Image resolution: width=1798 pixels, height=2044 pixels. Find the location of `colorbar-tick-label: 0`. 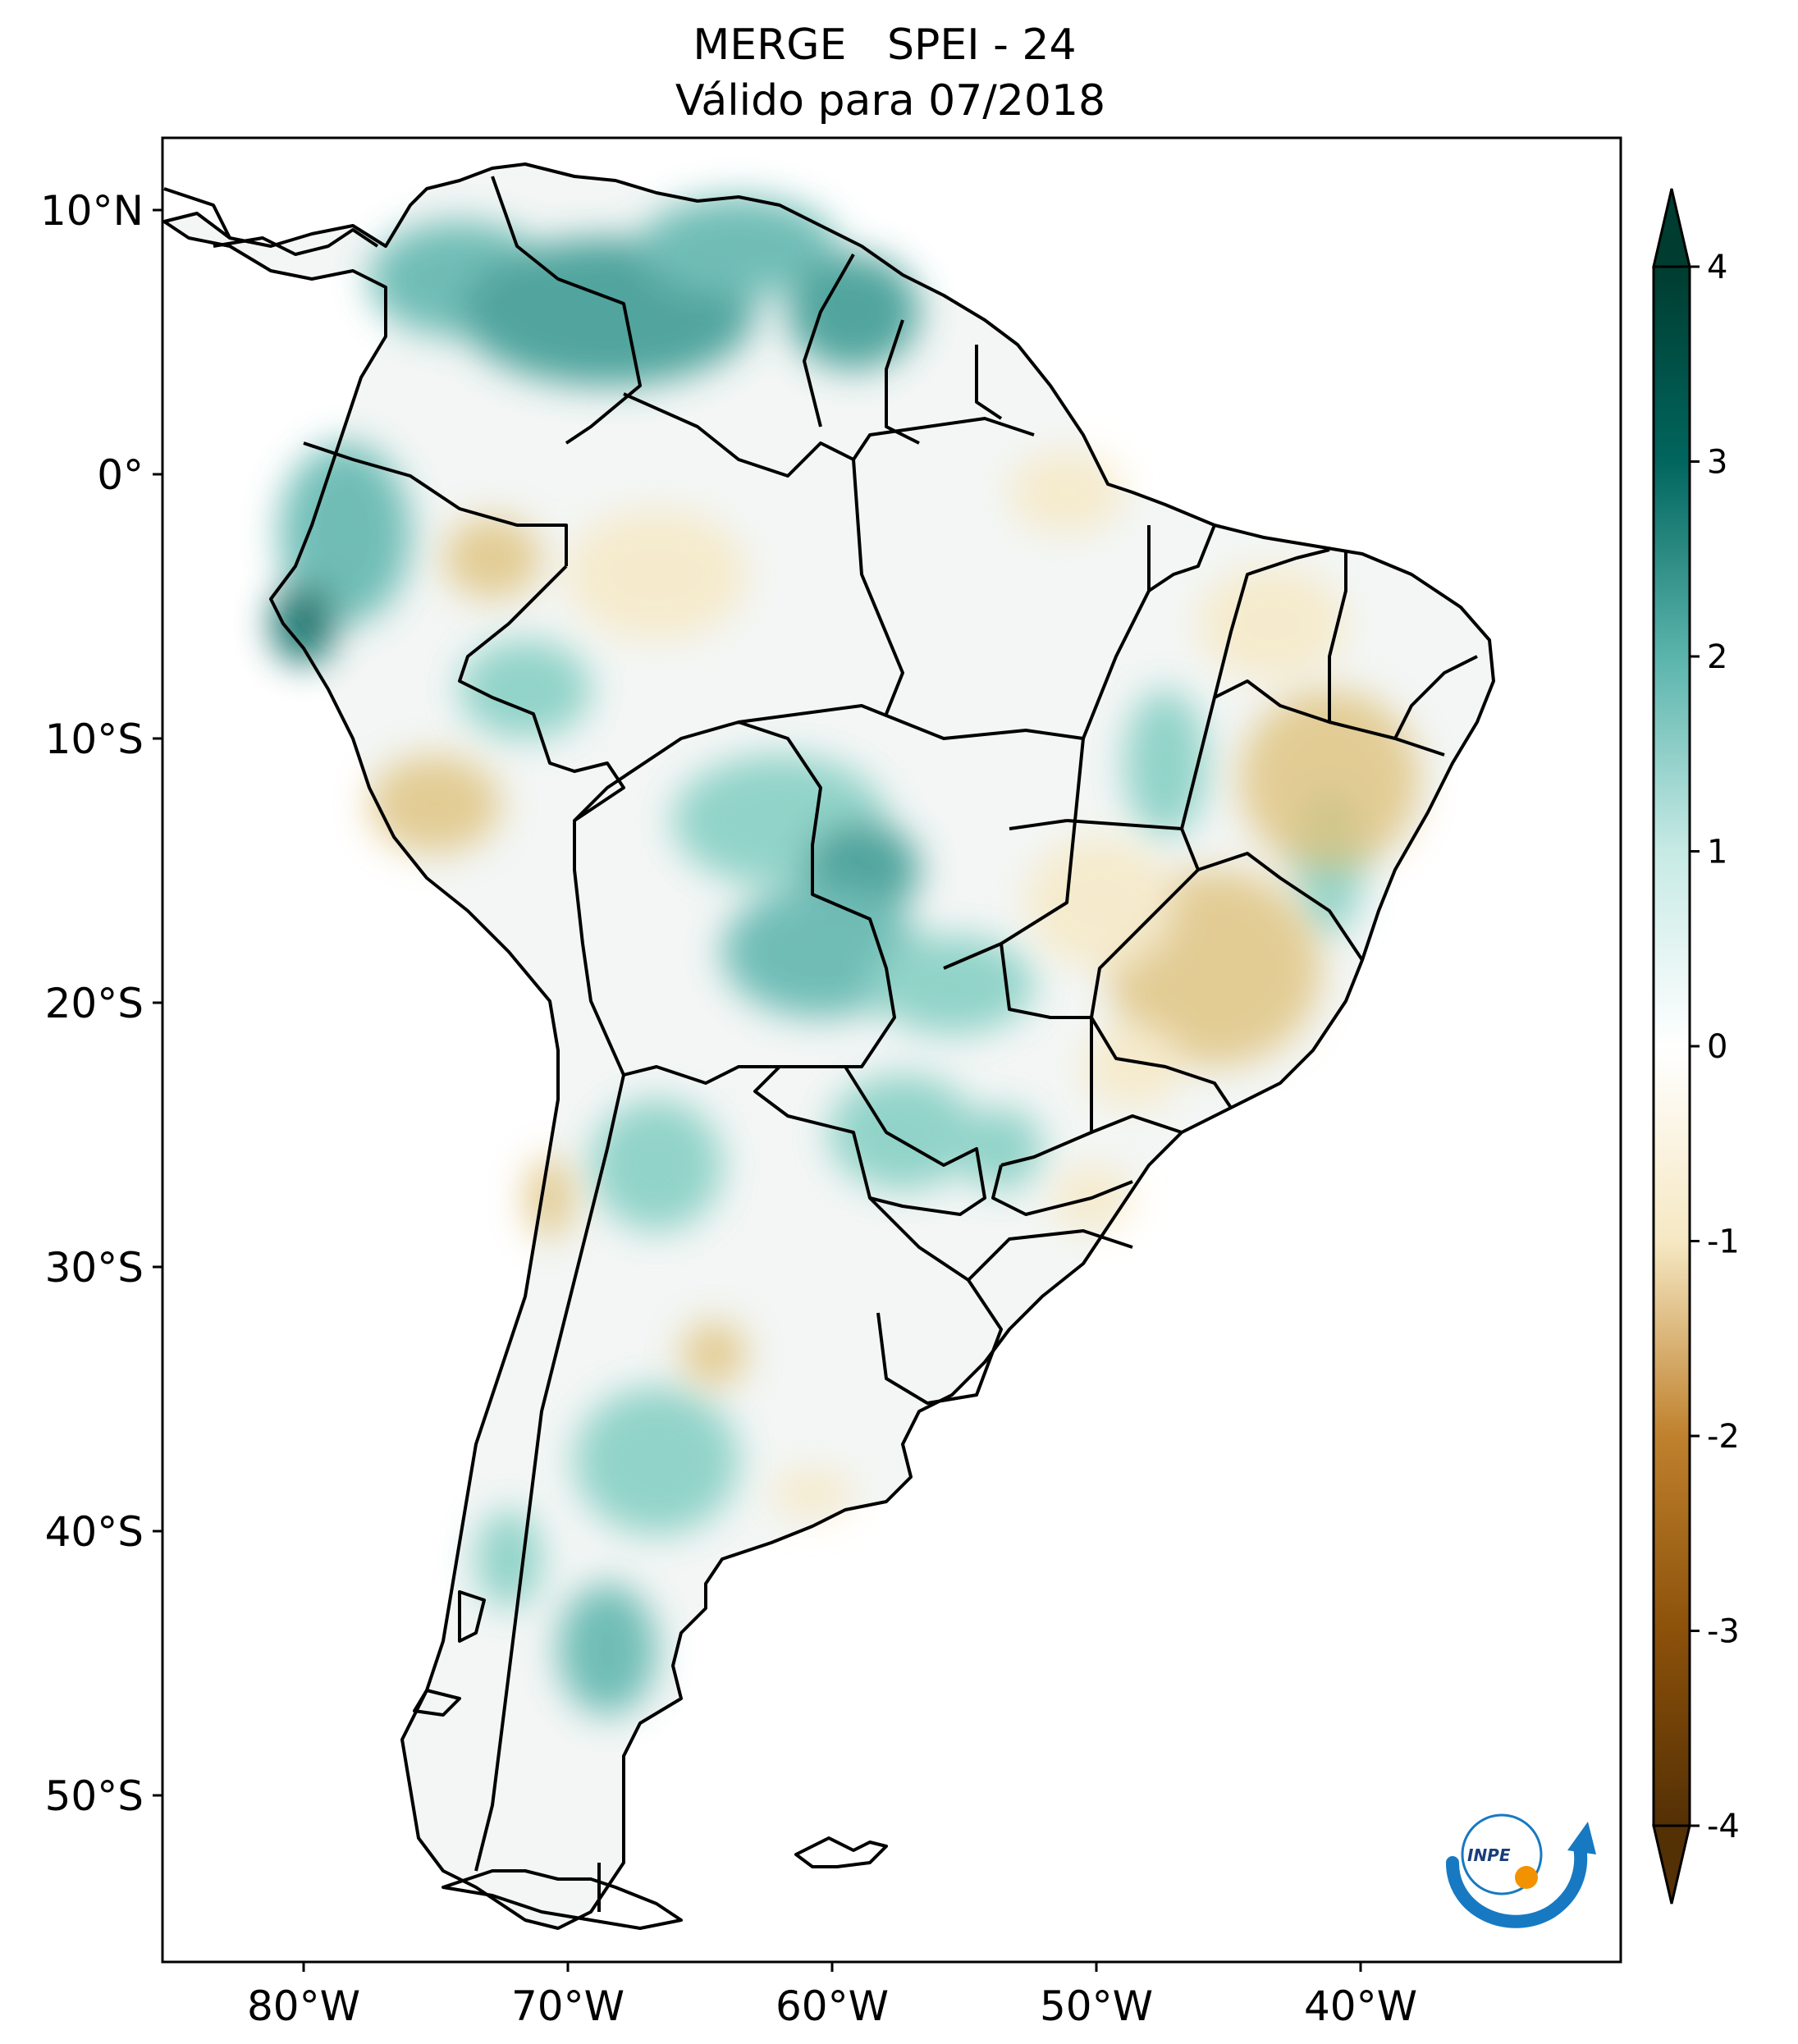

colorbar-tick-label: 0 is located at coordinates (1717, 1047).